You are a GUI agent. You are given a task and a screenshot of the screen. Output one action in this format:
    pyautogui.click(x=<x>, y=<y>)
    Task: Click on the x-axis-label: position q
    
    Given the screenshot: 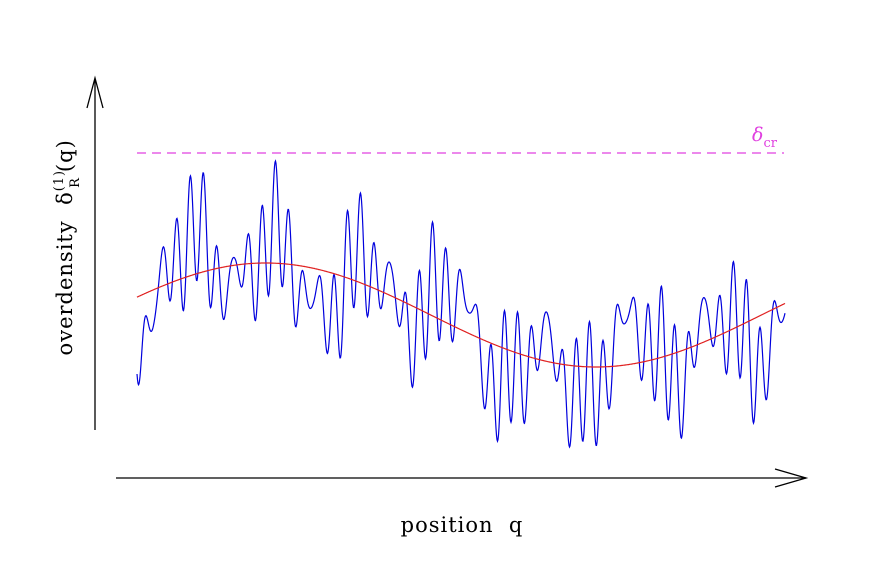 What is the action you would take?
    pyautogui.click(x=462, y=525)
    